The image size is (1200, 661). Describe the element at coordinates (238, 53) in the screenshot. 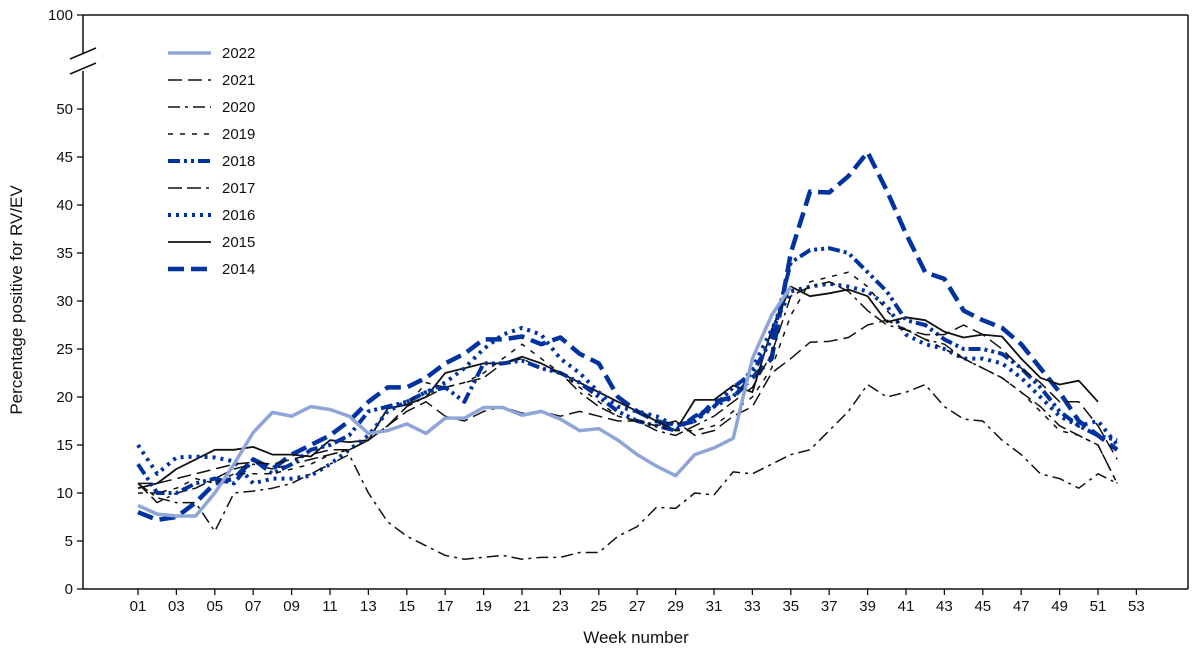

I see `legend-label-2022: 2022` at that location.